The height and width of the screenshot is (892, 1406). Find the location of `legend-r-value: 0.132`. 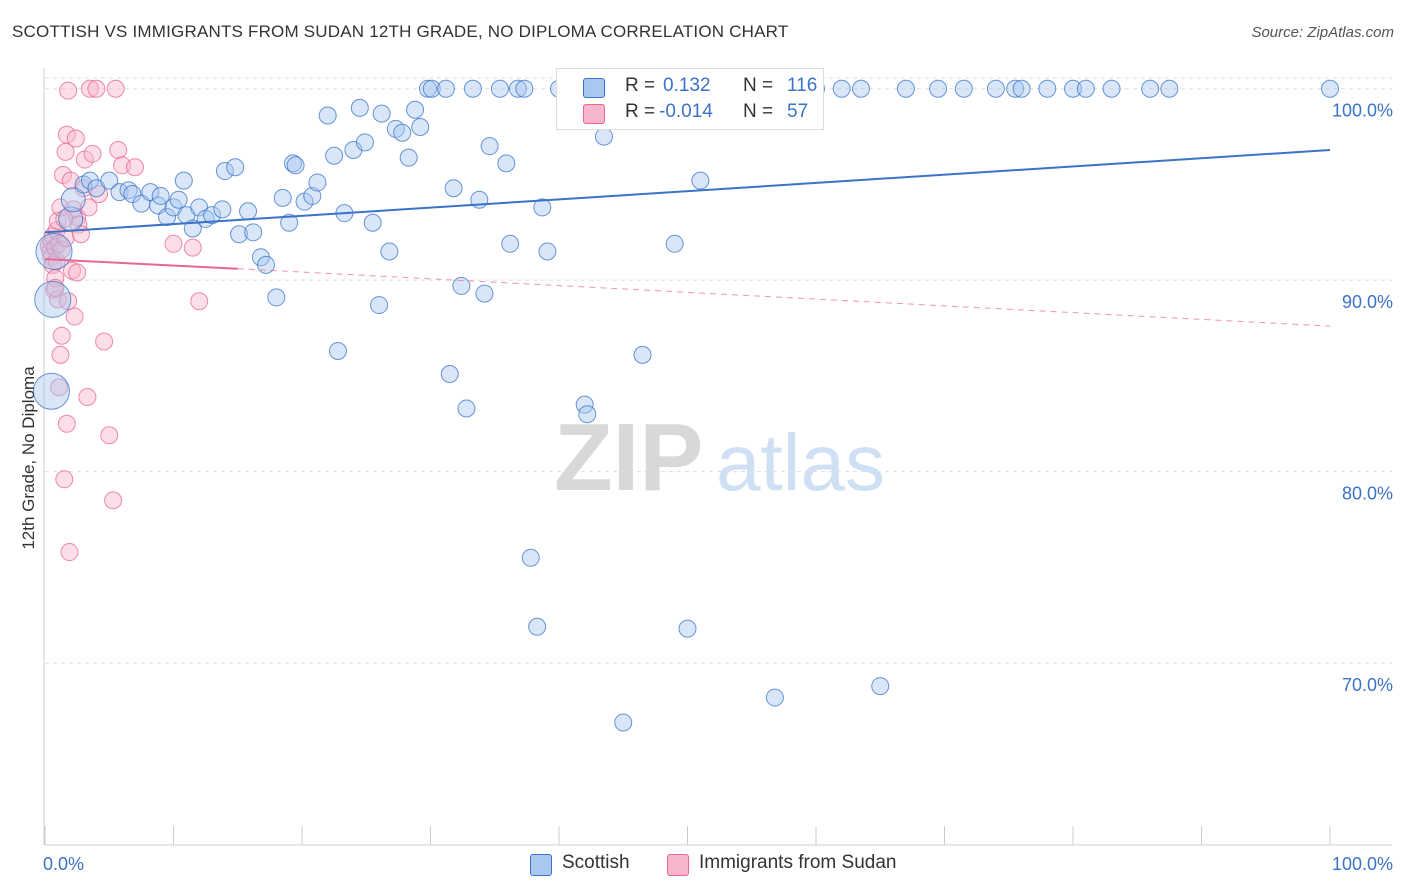

legend-r-value: 0.132 is located at coordinates (687, 85).